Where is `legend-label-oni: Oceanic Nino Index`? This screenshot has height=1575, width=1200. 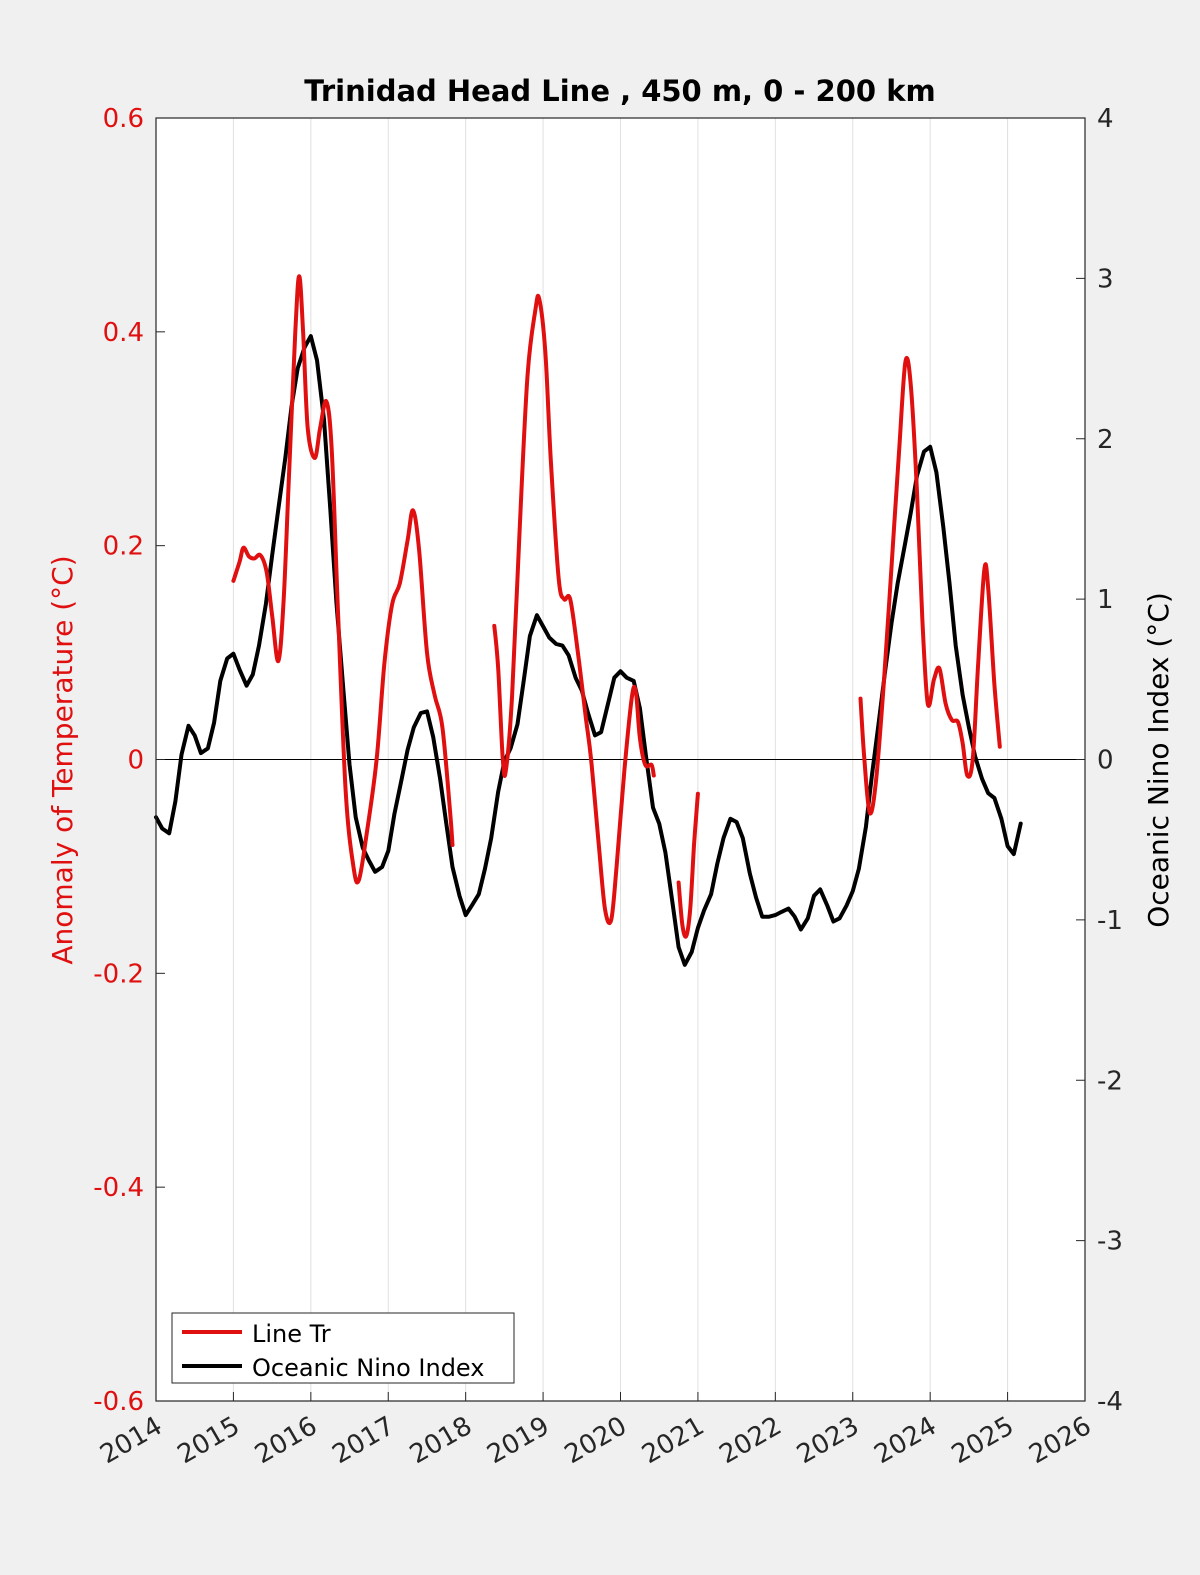
legend-label-oni: Oceanic Nino Index is located at coordinates (368, 1368).